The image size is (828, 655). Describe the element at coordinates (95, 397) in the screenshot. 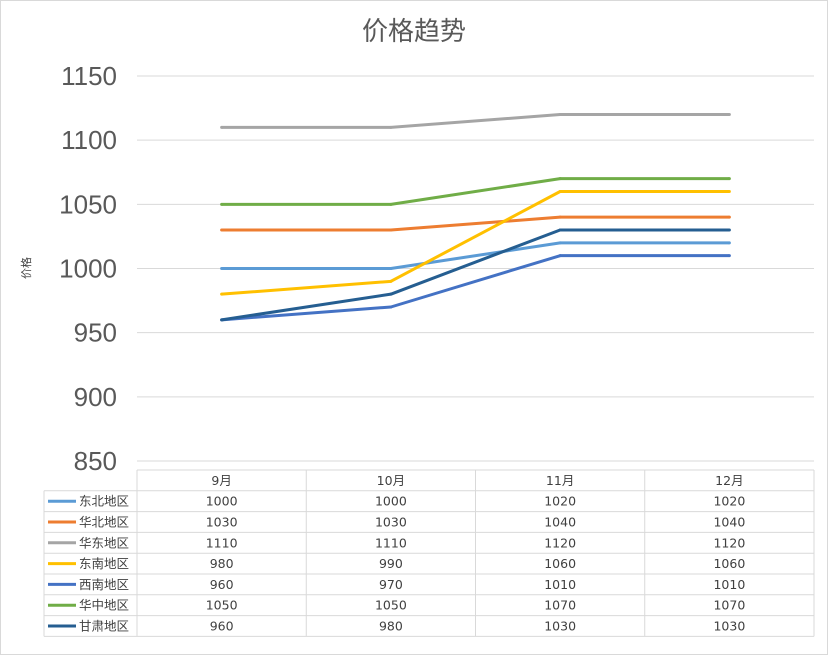

I see `y-tick-label: 900` at that location.